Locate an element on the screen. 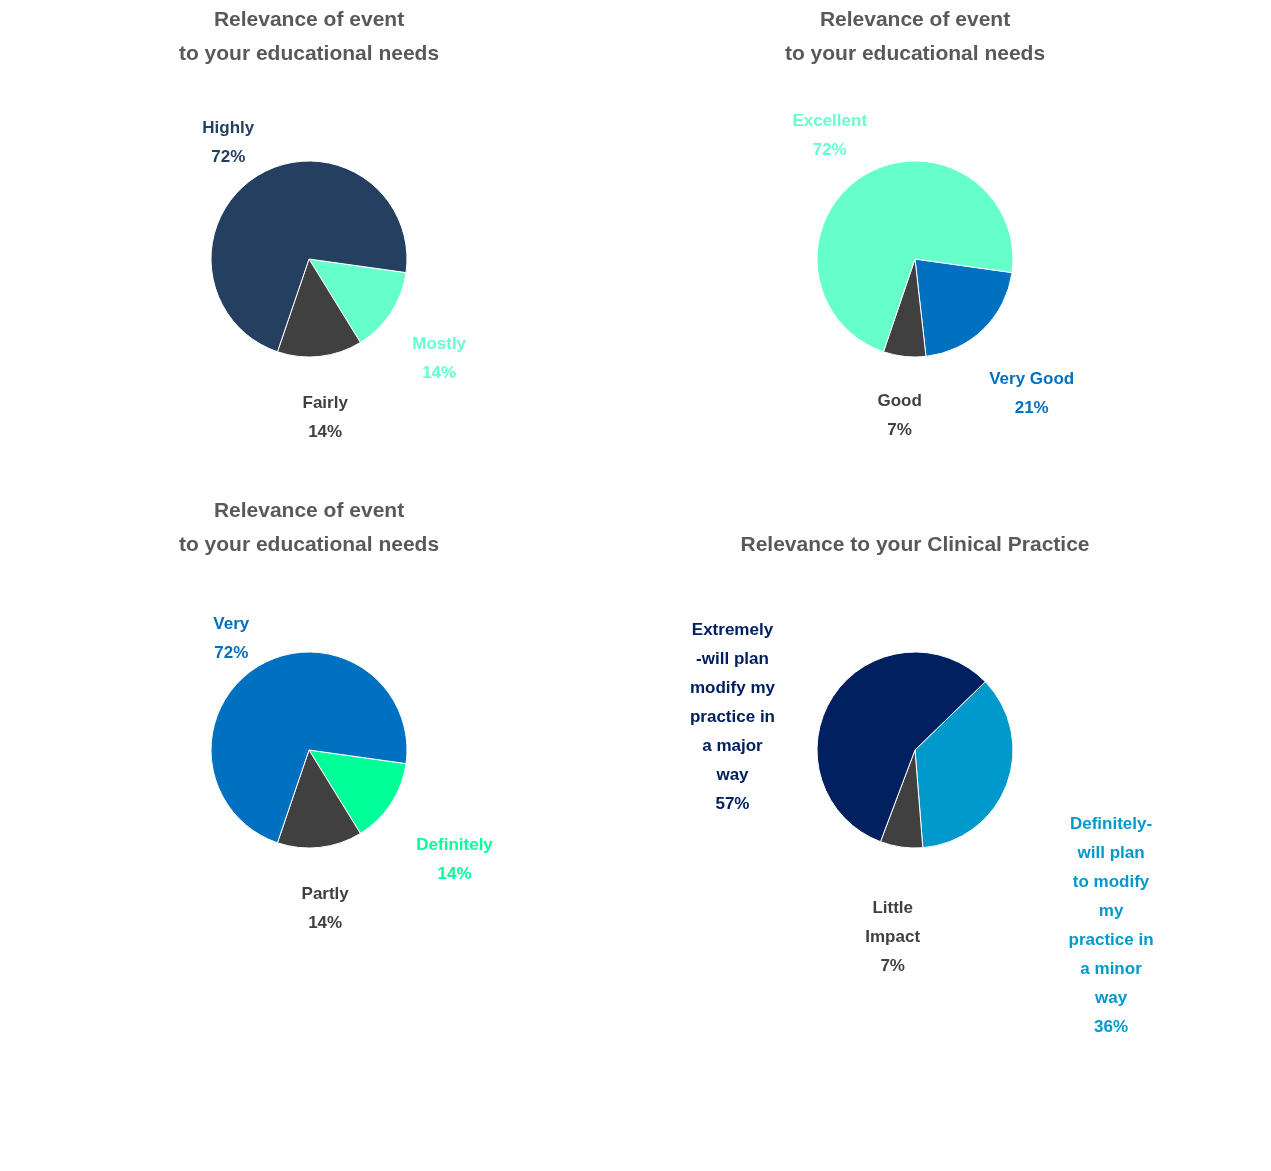  data-label: 36% is located at coordinates (1111, 1026).